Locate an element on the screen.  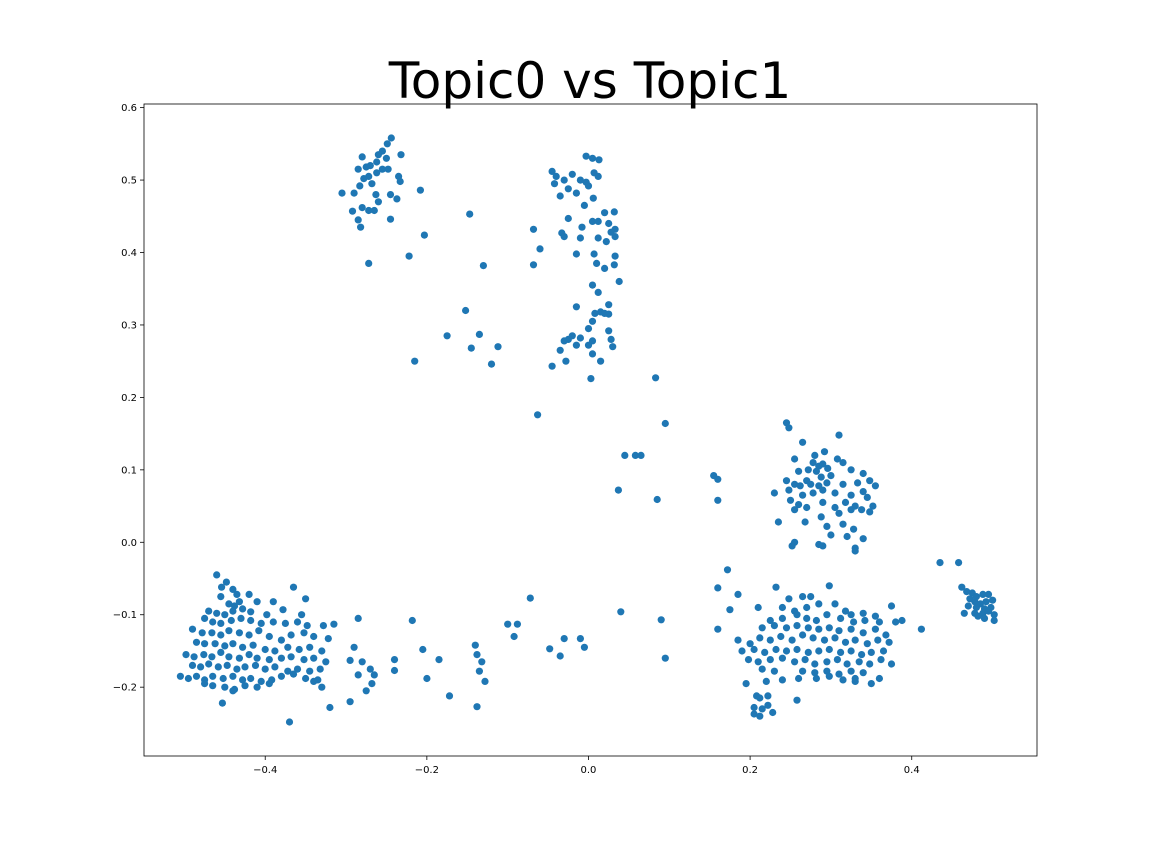
y-tick-label: −0.1 is located at coordinates (125, 615).